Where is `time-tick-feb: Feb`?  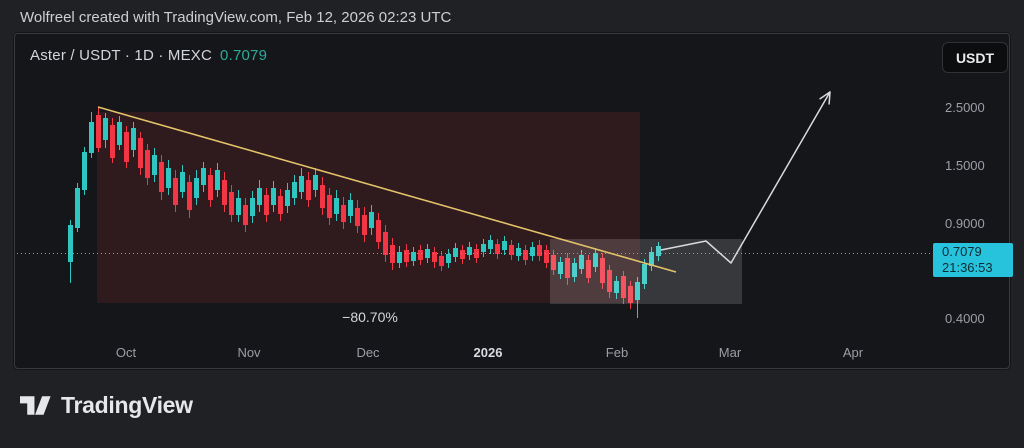 time-tick-feb: Feb is located at coordinates (617, 352).